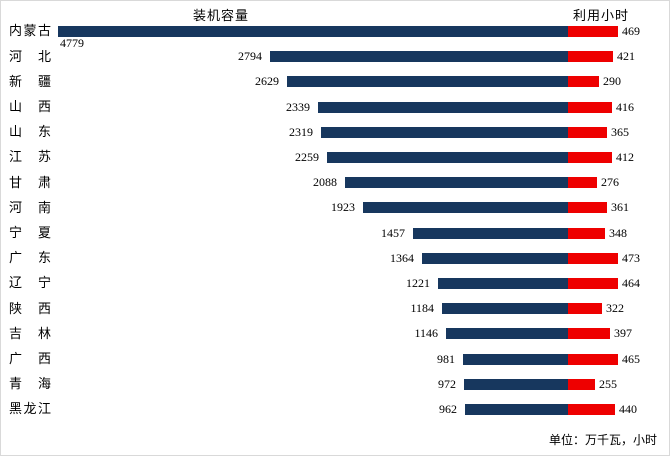 Image resolution: width=670 pixels, height=456 pixels. What do you see at coordinates (309, 207) in the screenshot?
I see `capacity-zone: 1923` at bounding box center [309, 207].